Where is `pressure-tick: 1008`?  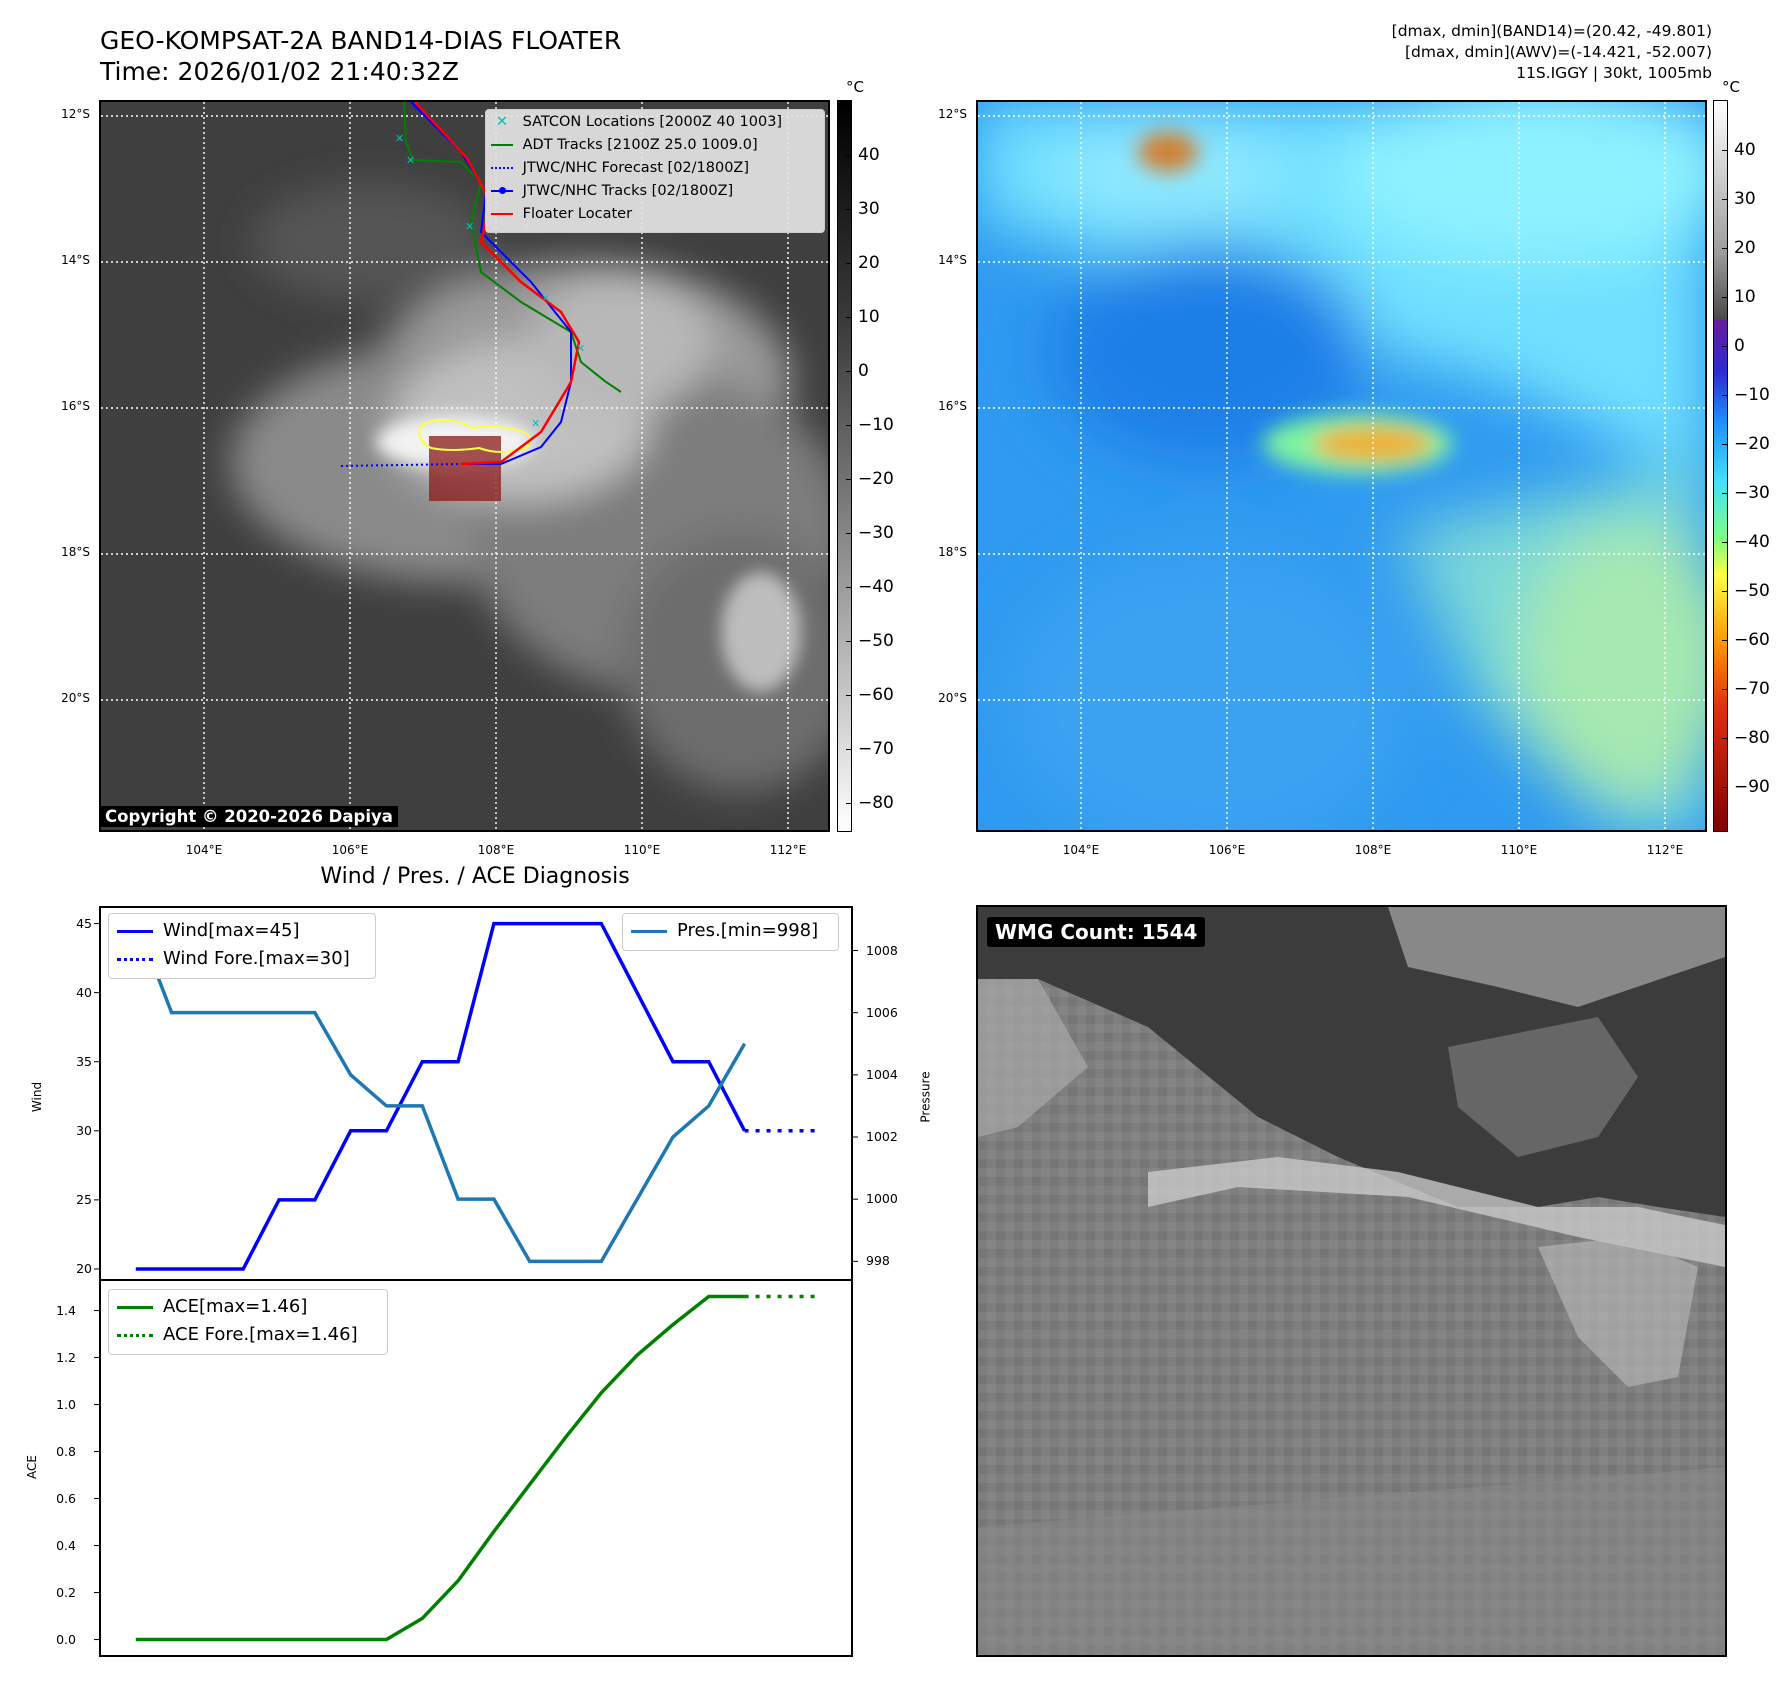 pressure-tick: 1008 is located at coordinates (882, 950).